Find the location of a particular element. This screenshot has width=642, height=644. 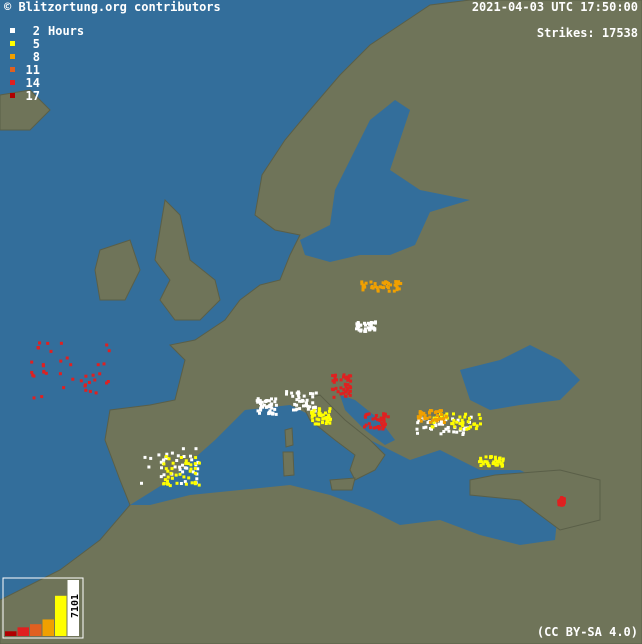

histogram-bar is located at coordinates (48, 627).